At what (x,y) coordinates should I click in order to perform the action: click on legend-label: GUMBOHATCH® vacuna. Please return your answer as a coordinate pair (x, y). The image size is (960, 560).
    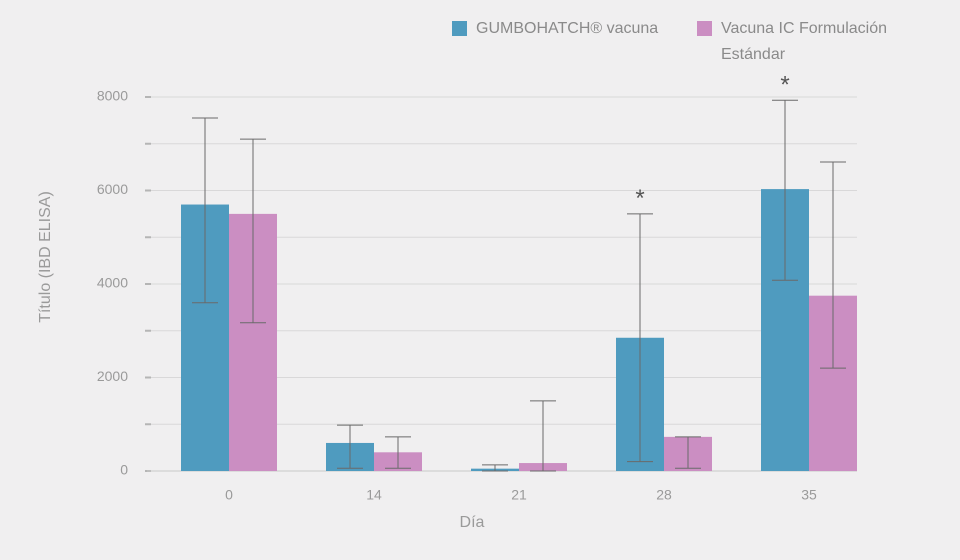
    Looking at the image, I should click on (567, 28).